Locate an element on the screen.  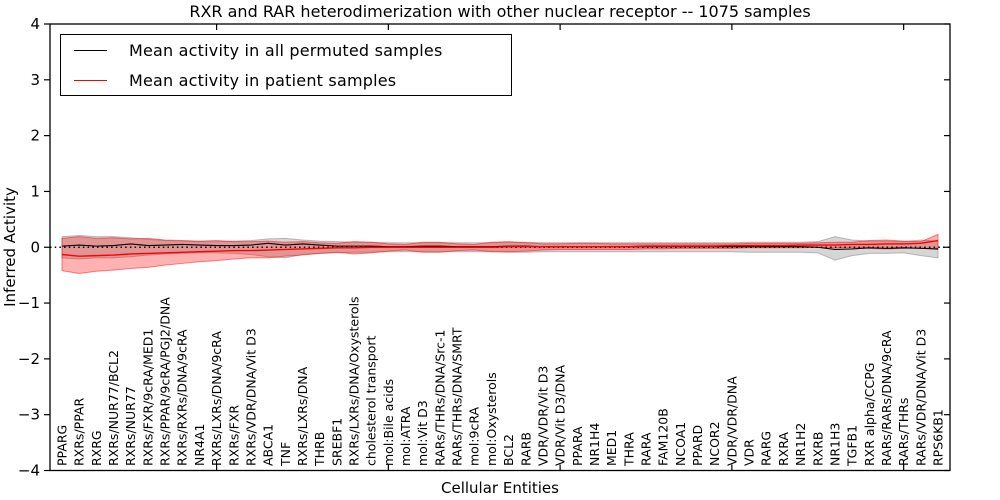
y-tick-label: −4 is located at coordinates (29, 471).